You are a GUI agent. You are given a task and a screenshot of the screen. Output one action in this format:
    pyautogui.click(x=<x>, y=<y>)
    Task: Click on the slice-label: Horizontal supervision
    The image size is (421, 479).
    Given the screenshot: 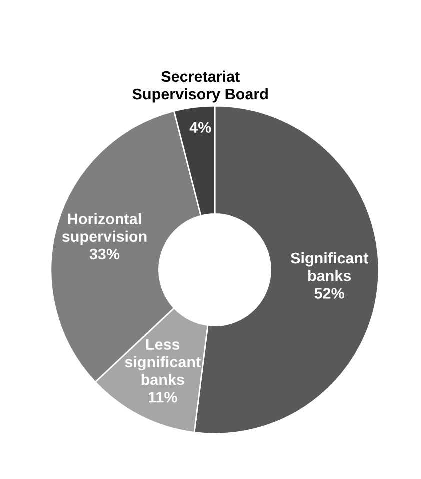 What is the action you would take?
    pyautogui.click(x=104, y=229)
    